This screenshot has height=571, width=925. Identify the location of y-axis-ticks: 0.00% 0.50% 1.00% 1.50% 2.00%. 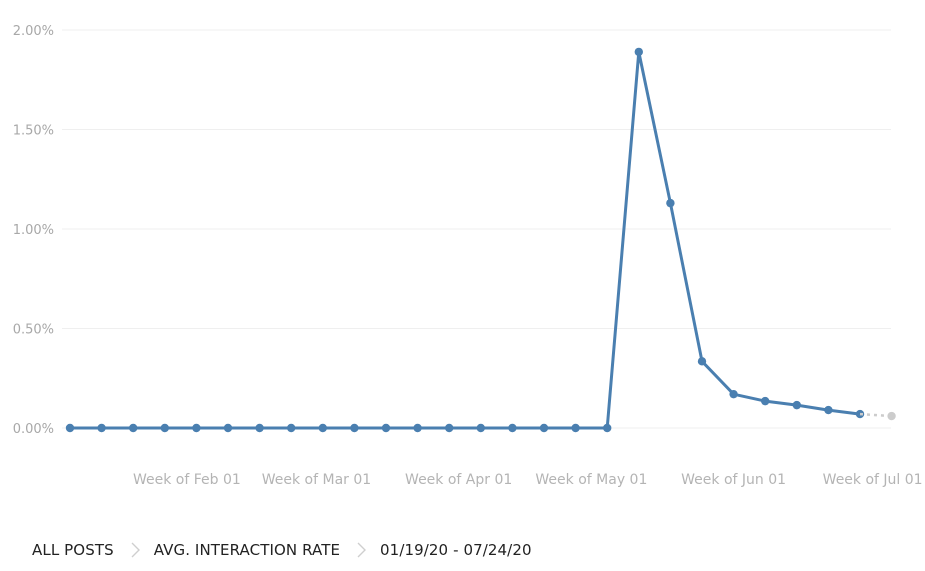
(33, 230).